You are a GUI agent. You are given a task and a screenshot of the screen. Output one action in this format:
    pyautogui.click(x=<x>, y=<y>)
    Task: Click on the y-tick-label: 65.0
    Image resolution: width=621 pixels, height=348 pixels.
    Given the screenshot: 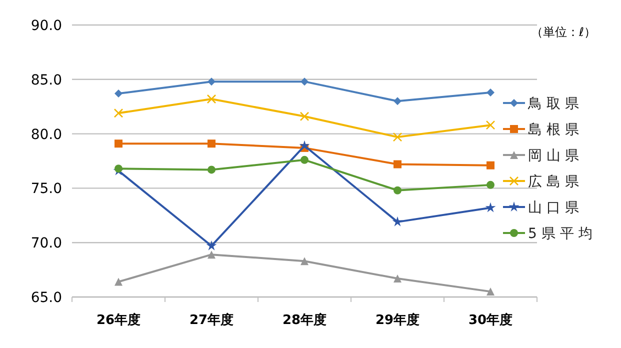 What is the action you would take?
    pyautogui.click(x=46, y=298)
    